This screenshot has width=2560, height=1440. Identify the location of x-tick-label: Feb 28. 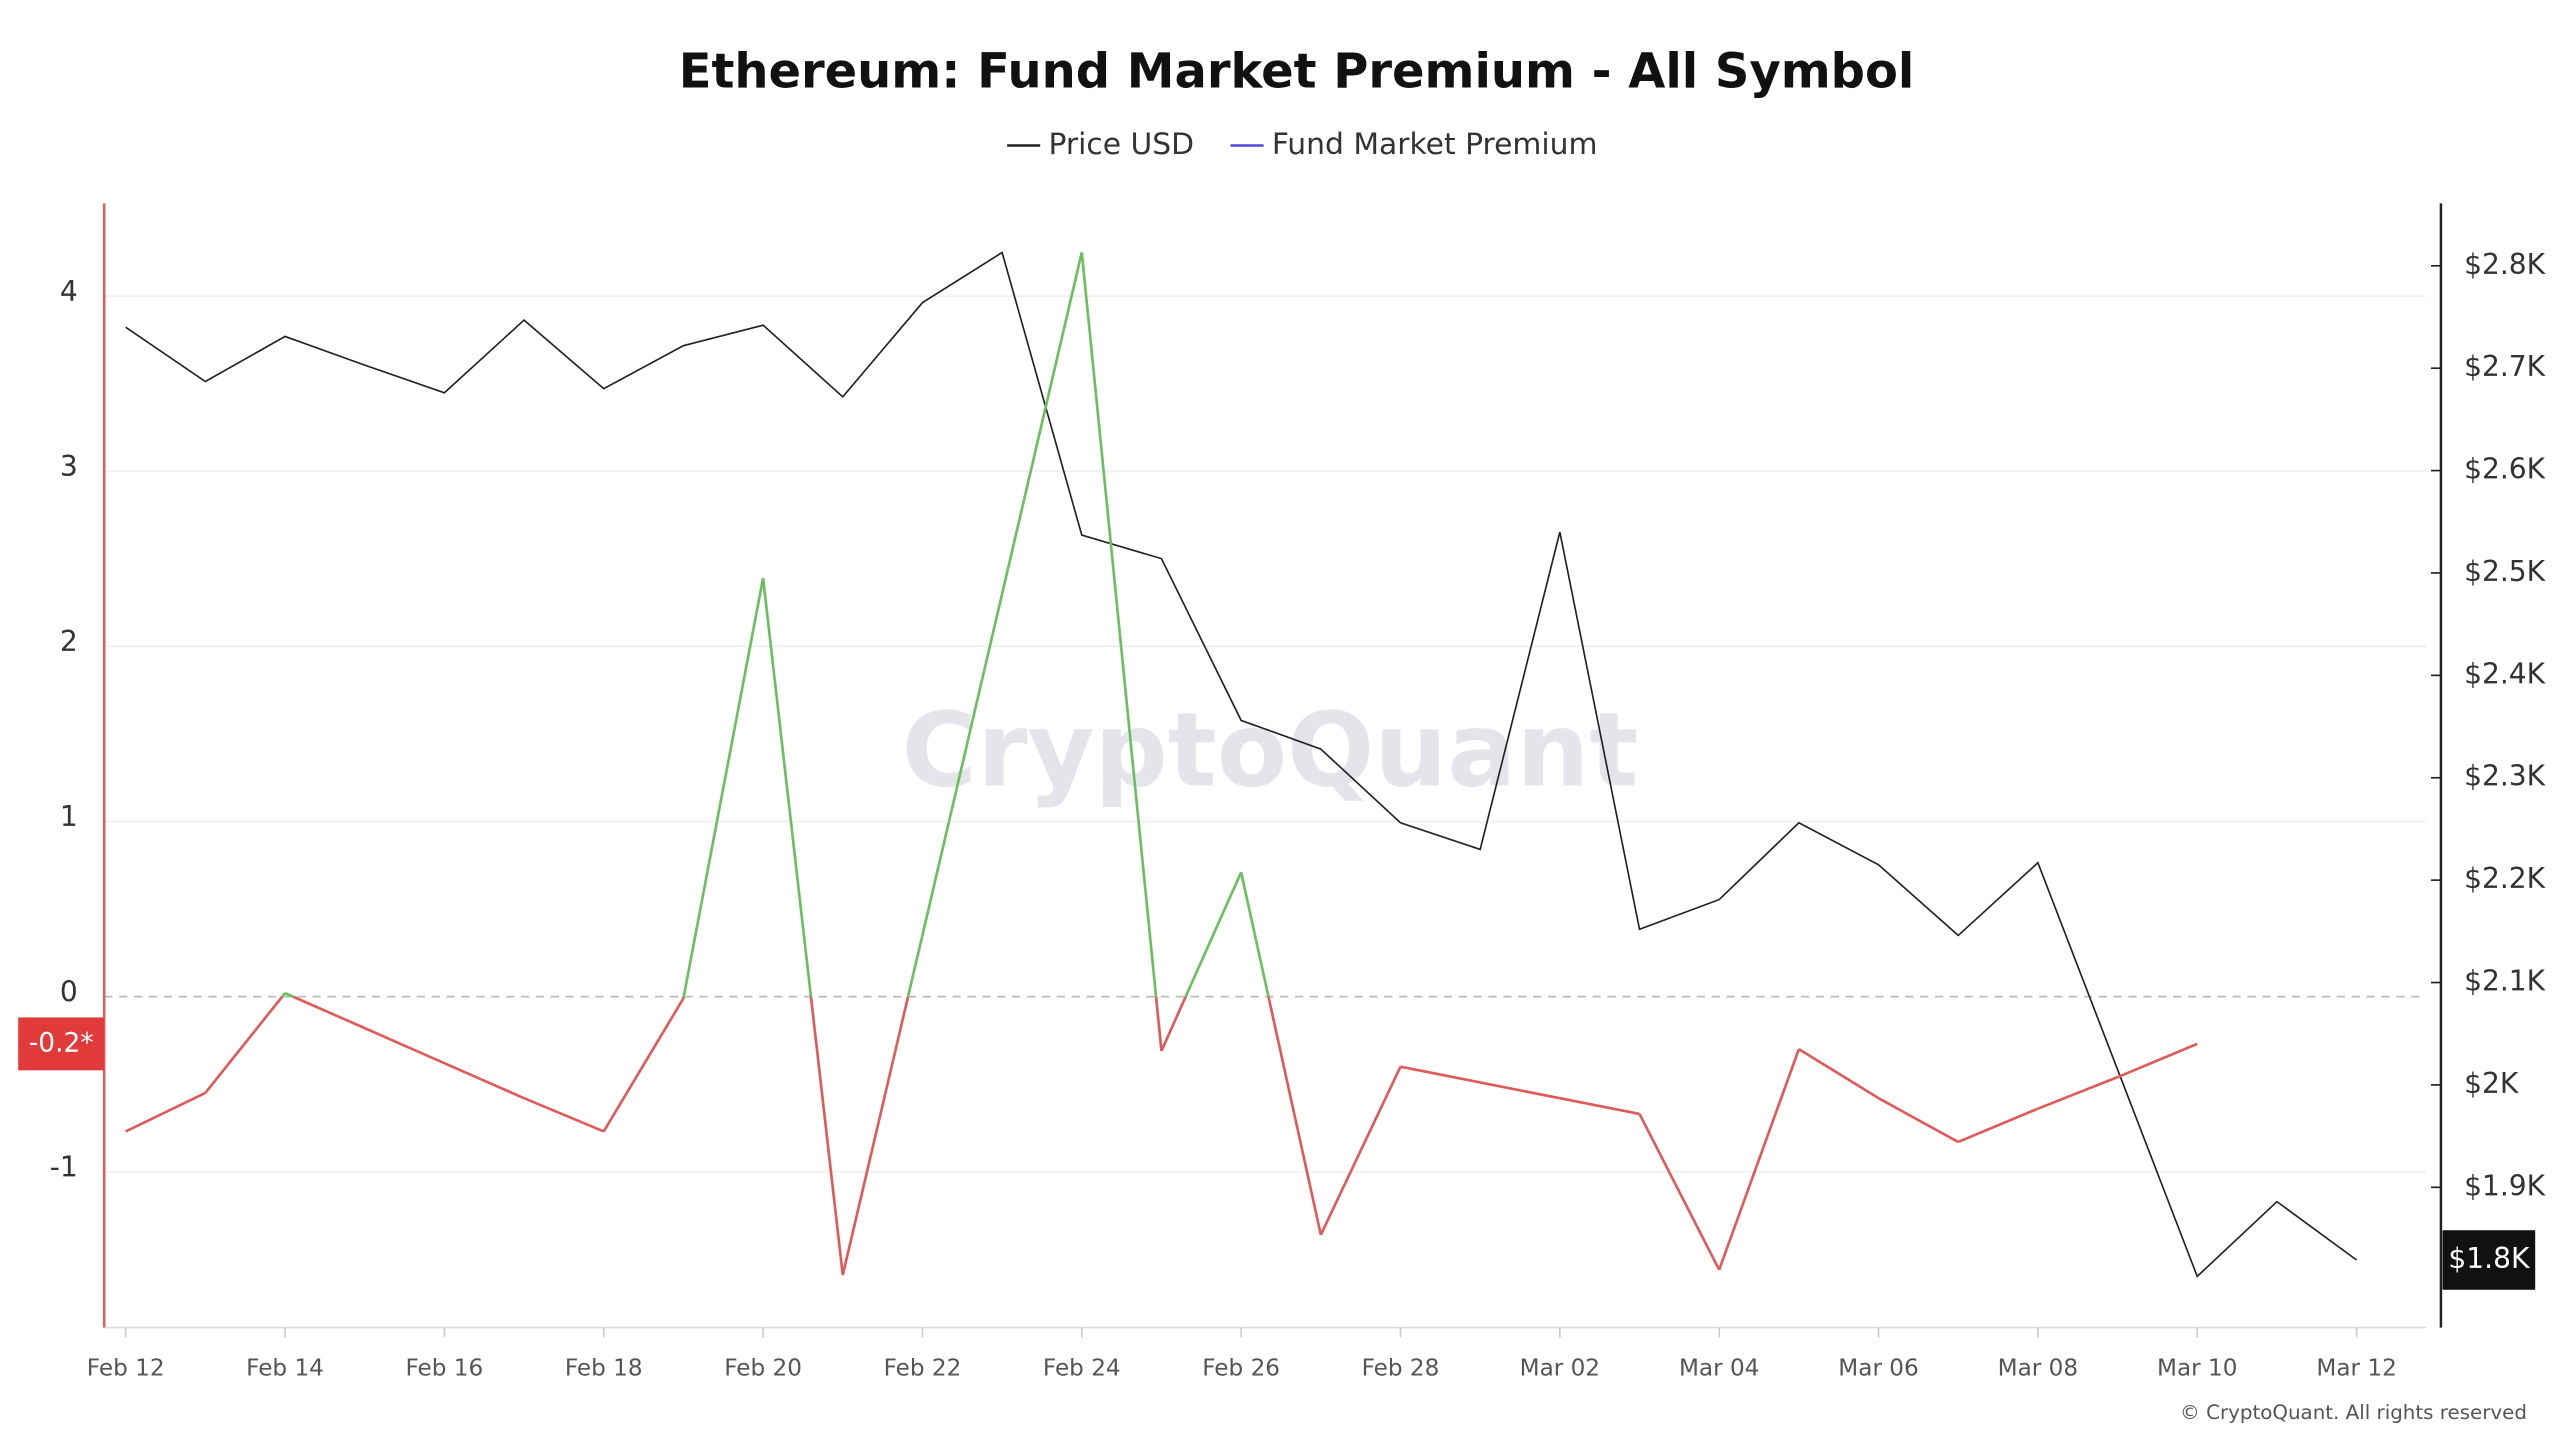
(1401, 1368).